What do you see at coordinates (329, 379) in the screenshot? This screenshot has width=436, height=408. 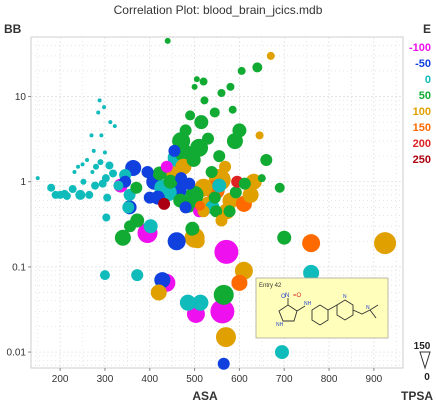 I see `x-tick-label: 800` at bounding box center [329, 379].